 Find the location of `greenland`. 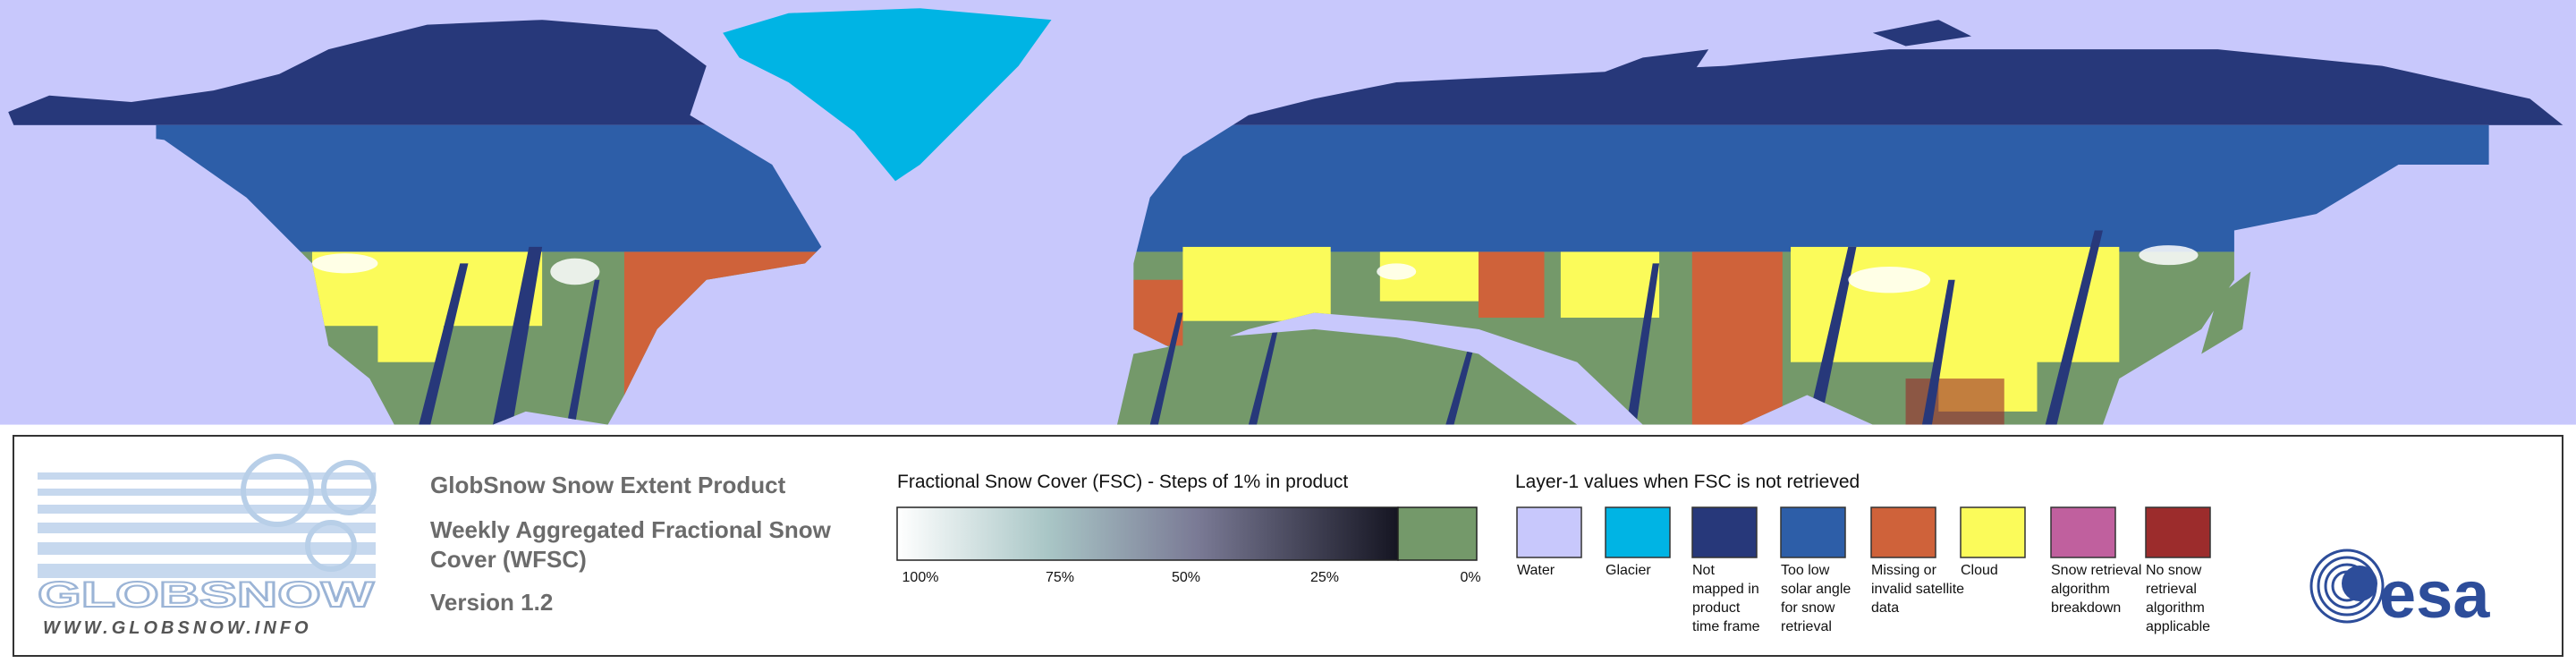

greenland is located at coordinates (887, 95).